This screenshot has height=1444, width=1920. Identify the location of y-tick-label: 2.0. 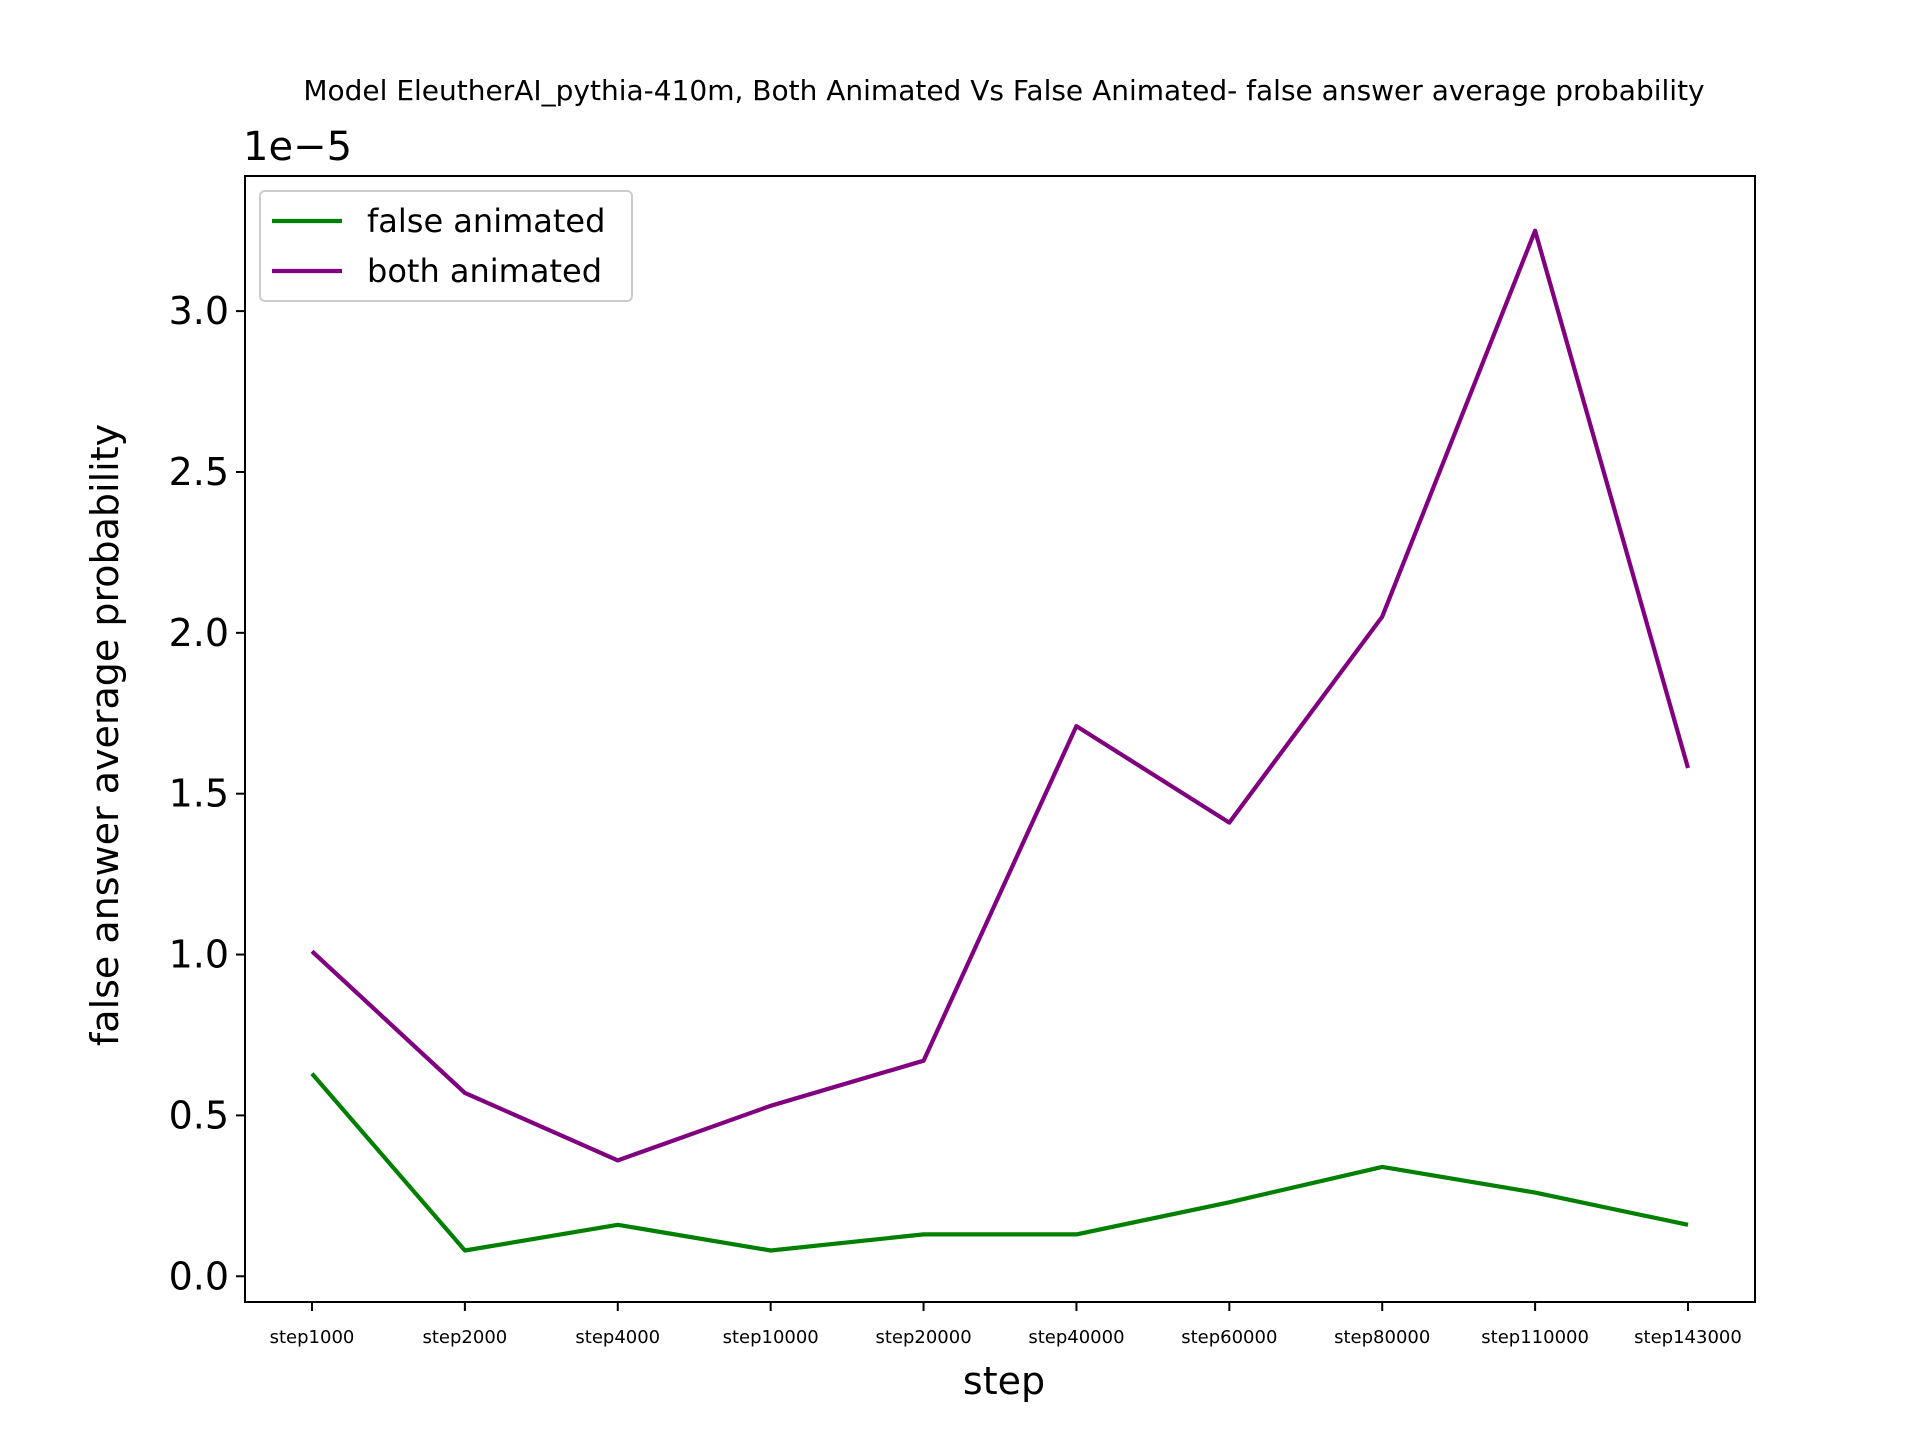
(199, 633).